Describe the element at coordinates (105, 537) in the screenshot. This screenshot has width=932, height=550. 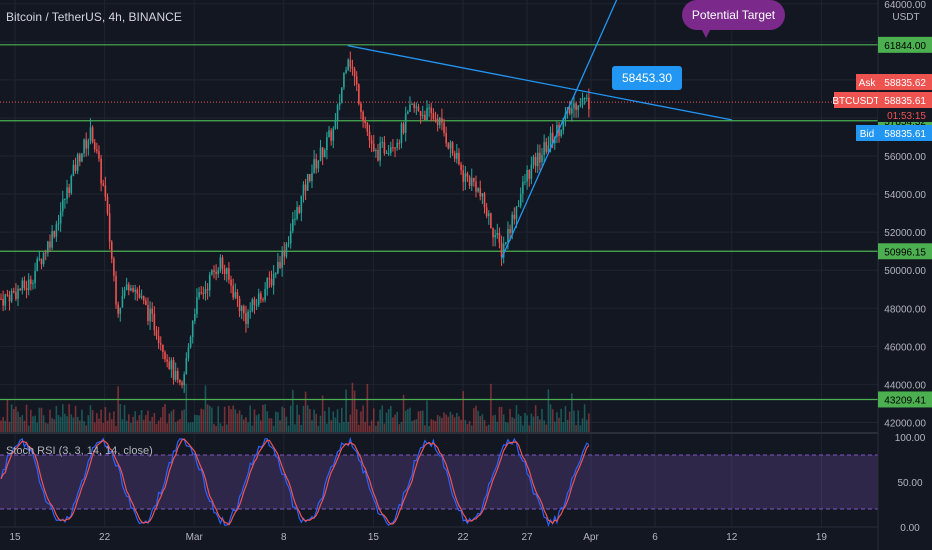
I see `time-tick-label: 22` at that location.